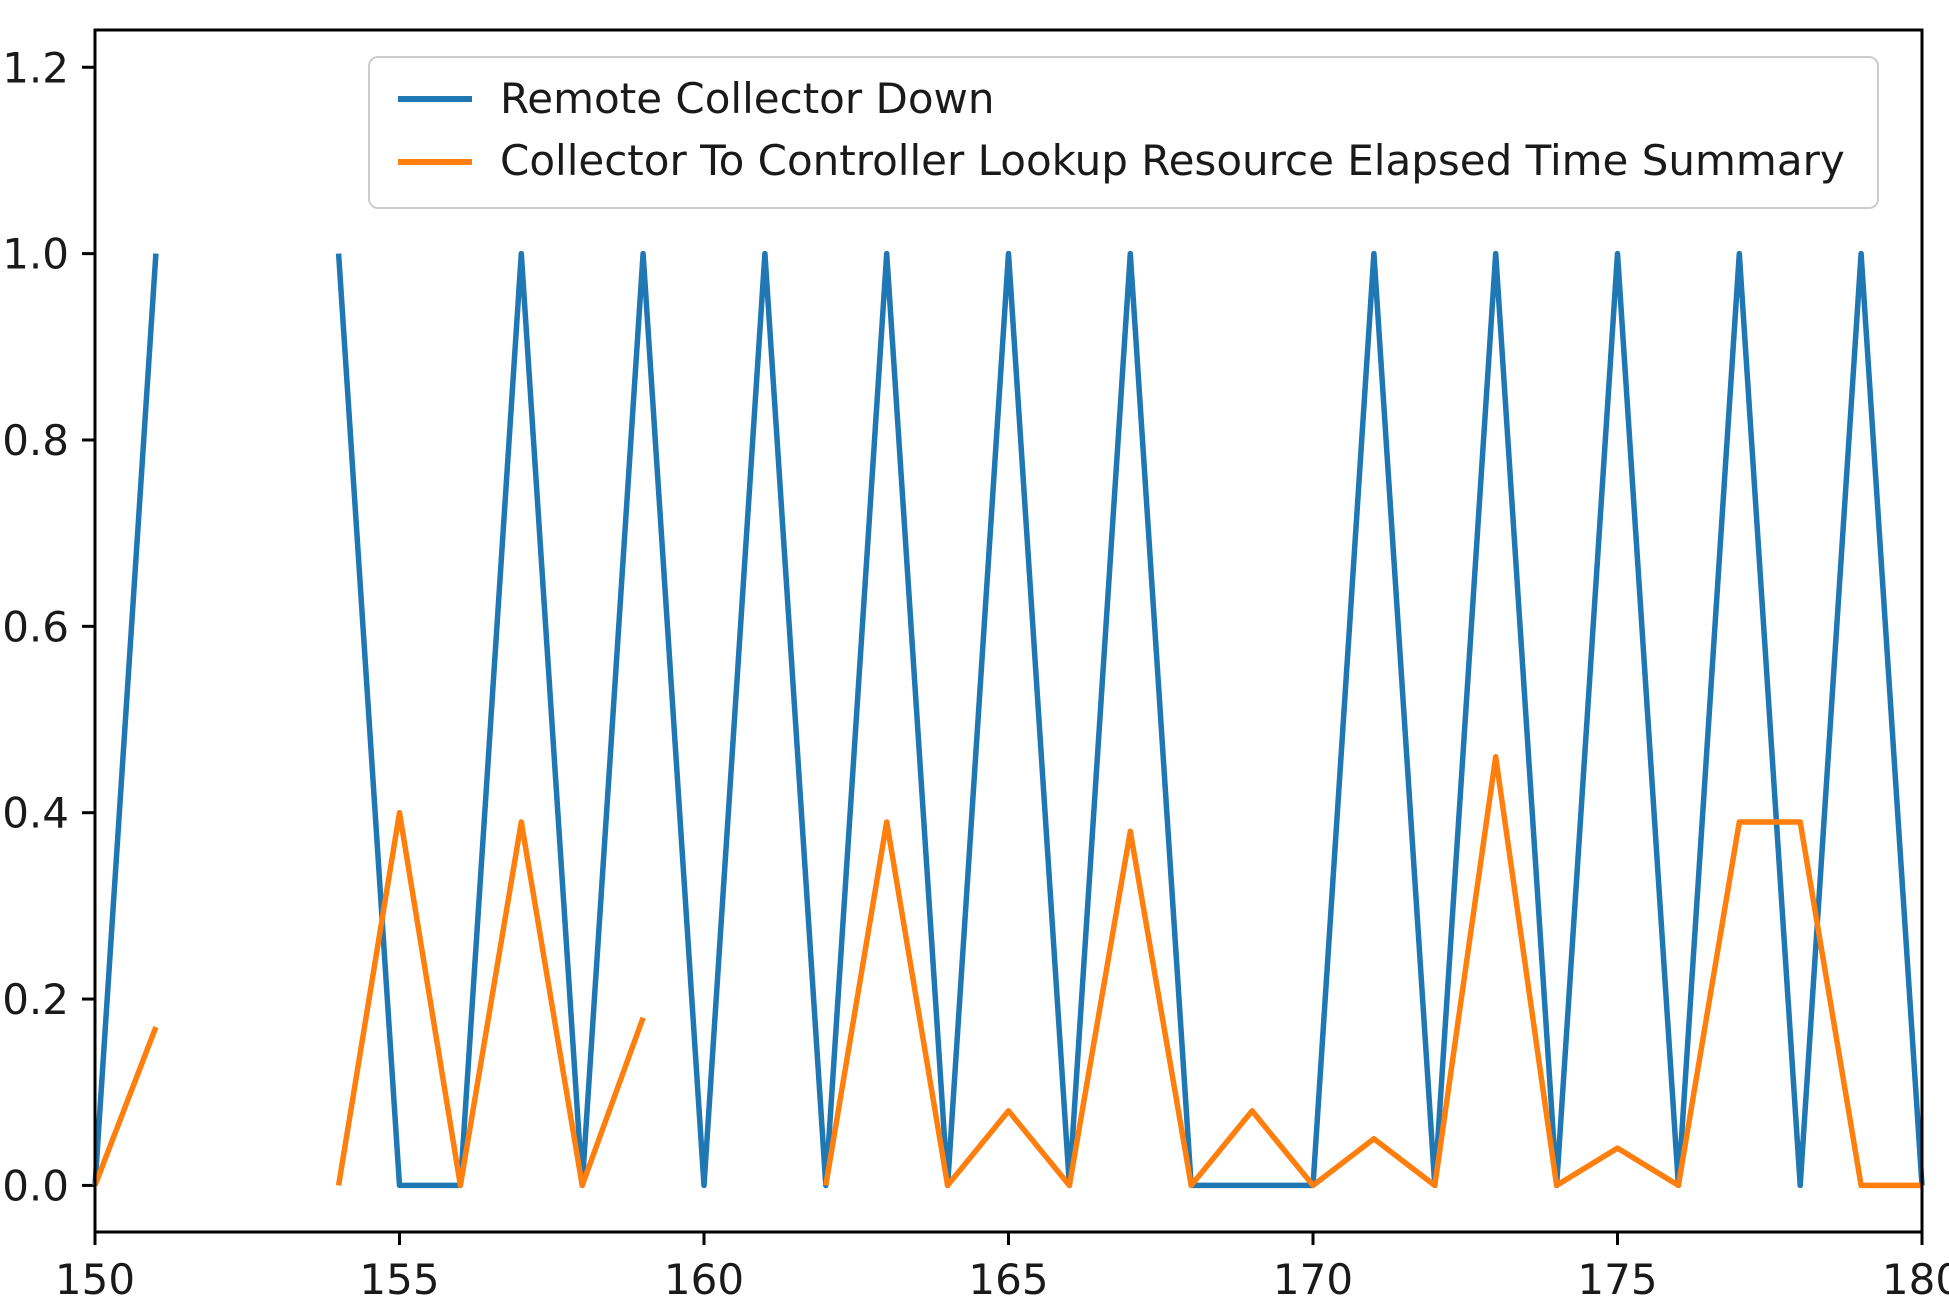 The width and height of the screenshot is (1949, 1312). What do you see at coordinates (35, 1185) in the screenshot?
I see `y-tick-label: 0.0` at bounding box center [35, 1185].